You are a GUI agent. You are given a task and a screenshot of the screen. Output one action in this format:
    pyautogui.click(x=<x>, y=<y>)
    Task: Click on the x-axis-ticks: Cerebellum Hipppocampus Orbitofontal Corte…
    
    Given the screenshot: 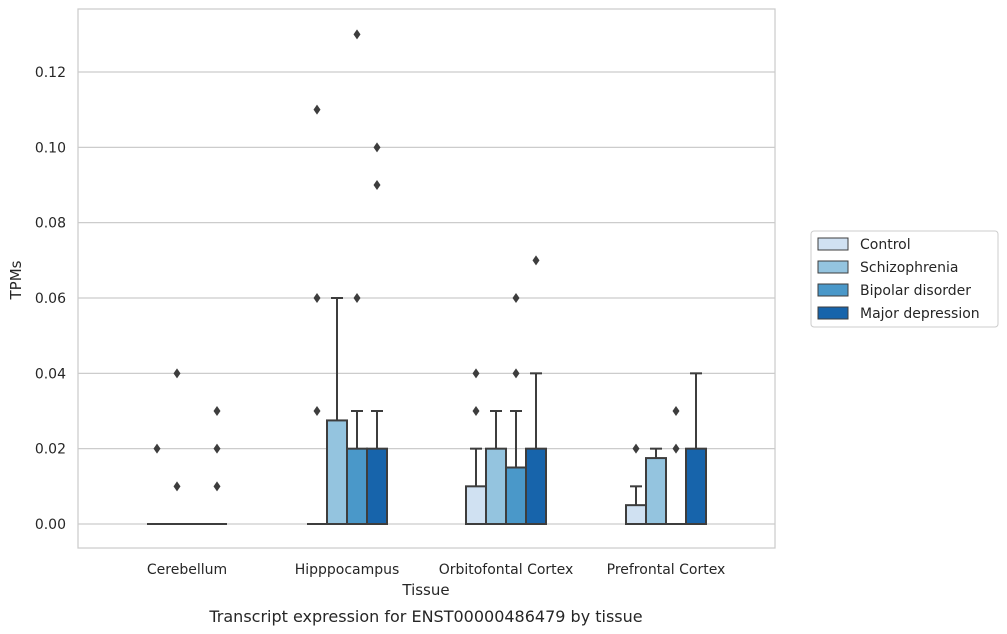 What is the action you would take?
    pyautogui.click(x=436, y=570)
    